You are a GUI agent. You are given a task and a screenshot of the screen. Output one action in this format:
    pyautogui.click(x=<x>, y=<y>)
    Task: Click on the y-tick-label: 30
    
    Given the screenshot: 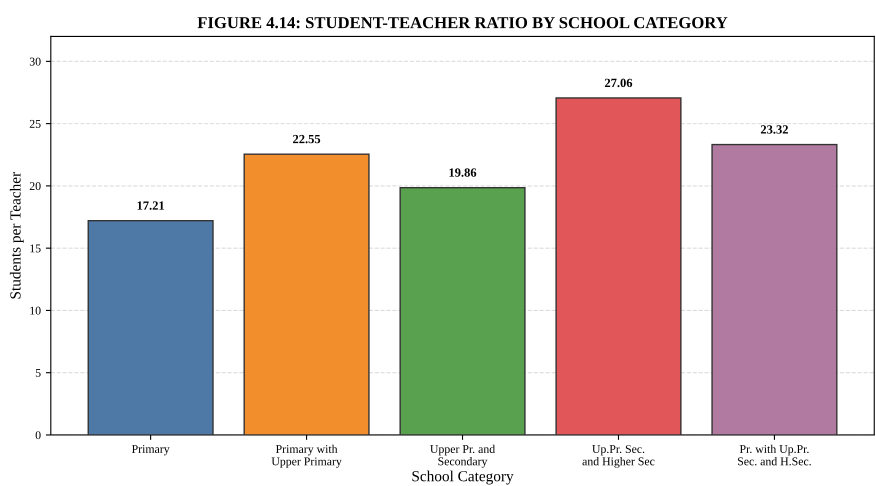 What is the action you would take?
    pyautogui.click(x=35, y=62)
    